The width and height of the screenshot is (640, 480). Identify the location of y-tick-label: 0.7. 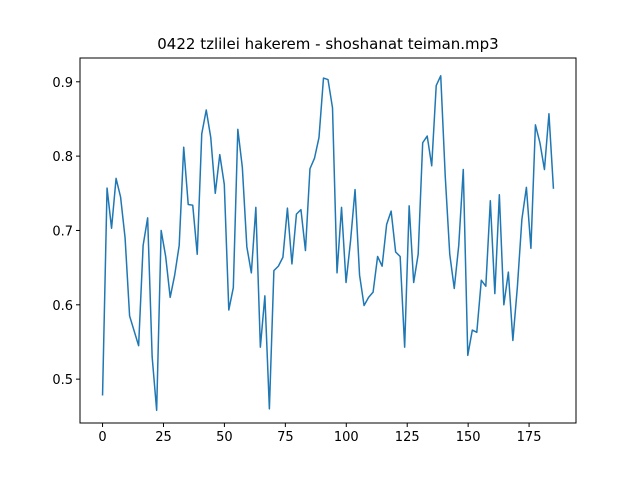
(62, 231).